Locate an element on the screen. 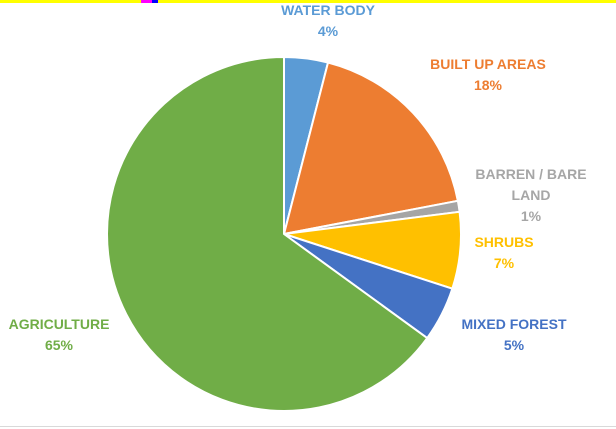  slice-percent: 5% is located at coordinates (514, 345).